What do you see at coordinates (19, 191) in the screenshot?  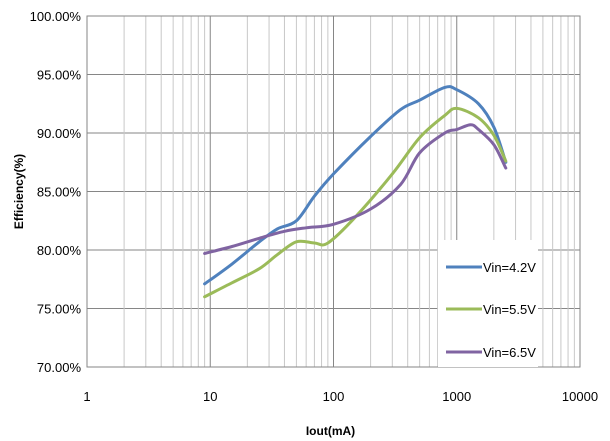 I see `y-axis-title: Efficiency(%)` at bounding box center [19, 191].